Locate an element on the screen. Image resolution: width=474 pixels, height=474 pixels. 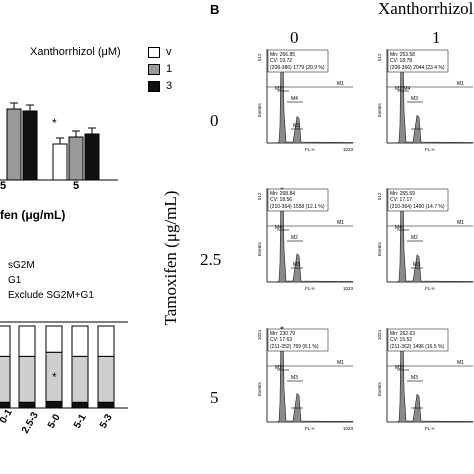
stat-cv: CV: 17.17 is located at coordinates (401, 200).